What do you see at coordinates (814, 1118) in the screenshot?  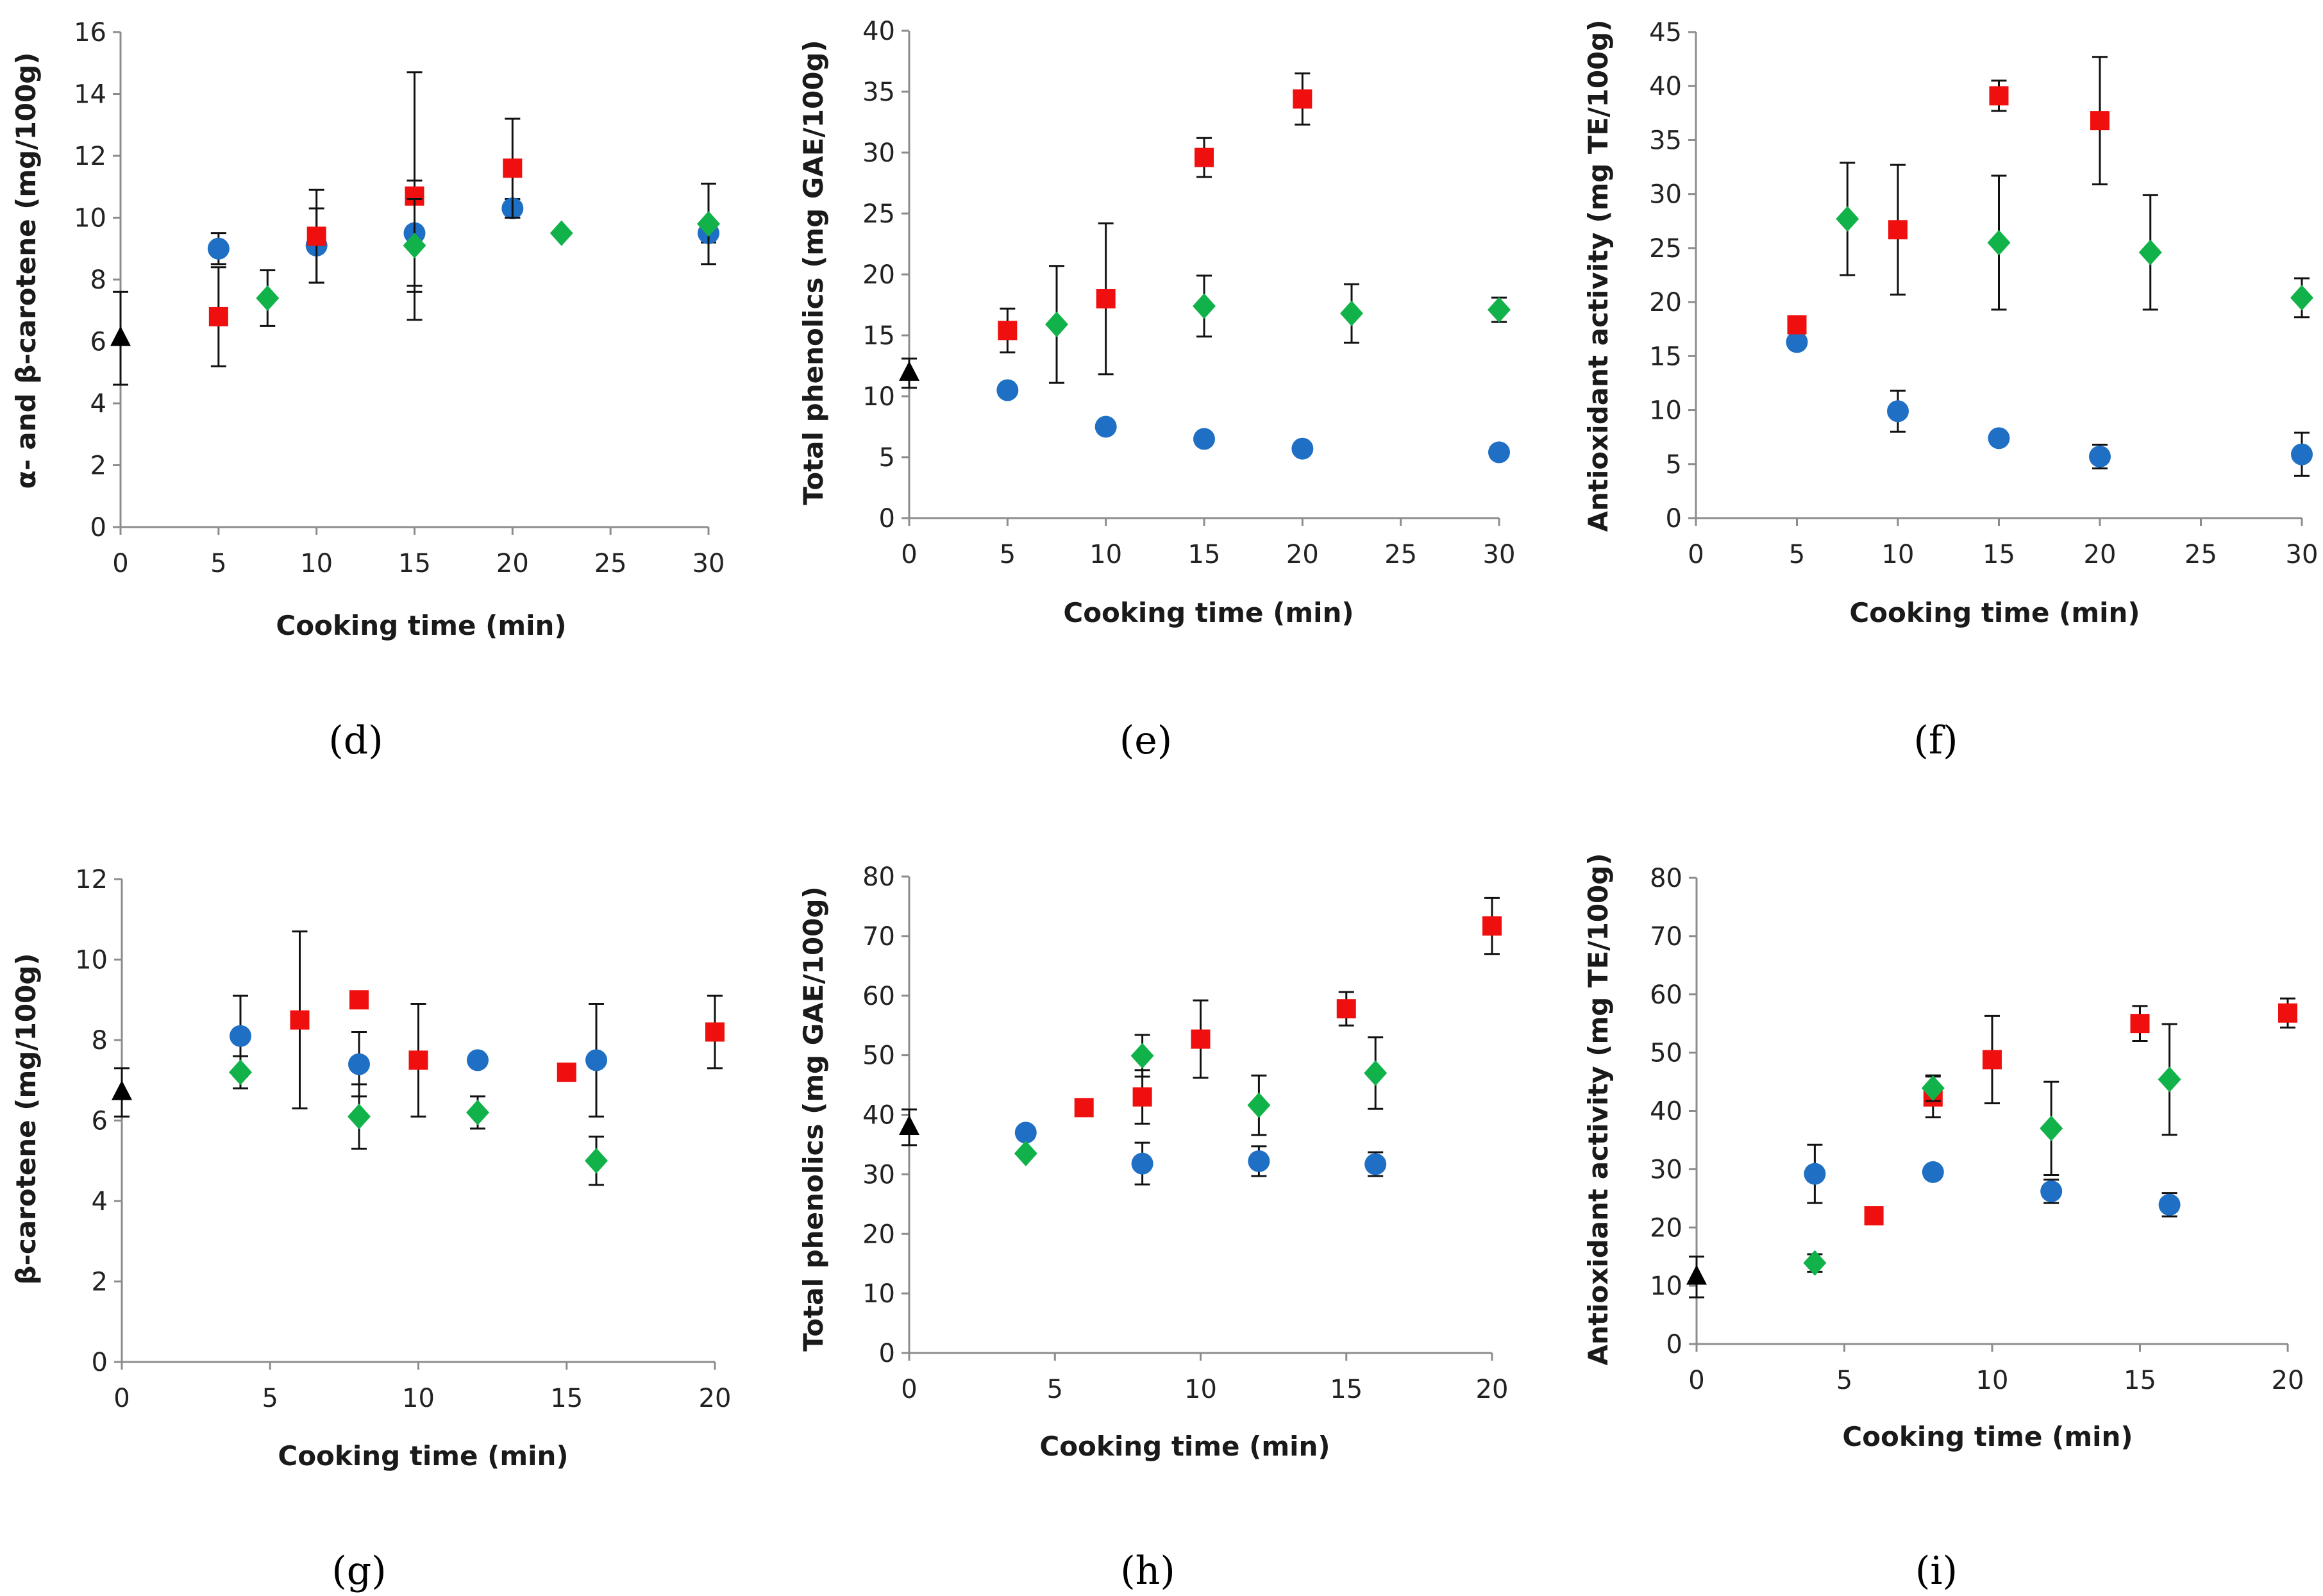 I see `y-axis-label: Total phenolics (mg GAE/100g)` at bounding box center [814, 1118].